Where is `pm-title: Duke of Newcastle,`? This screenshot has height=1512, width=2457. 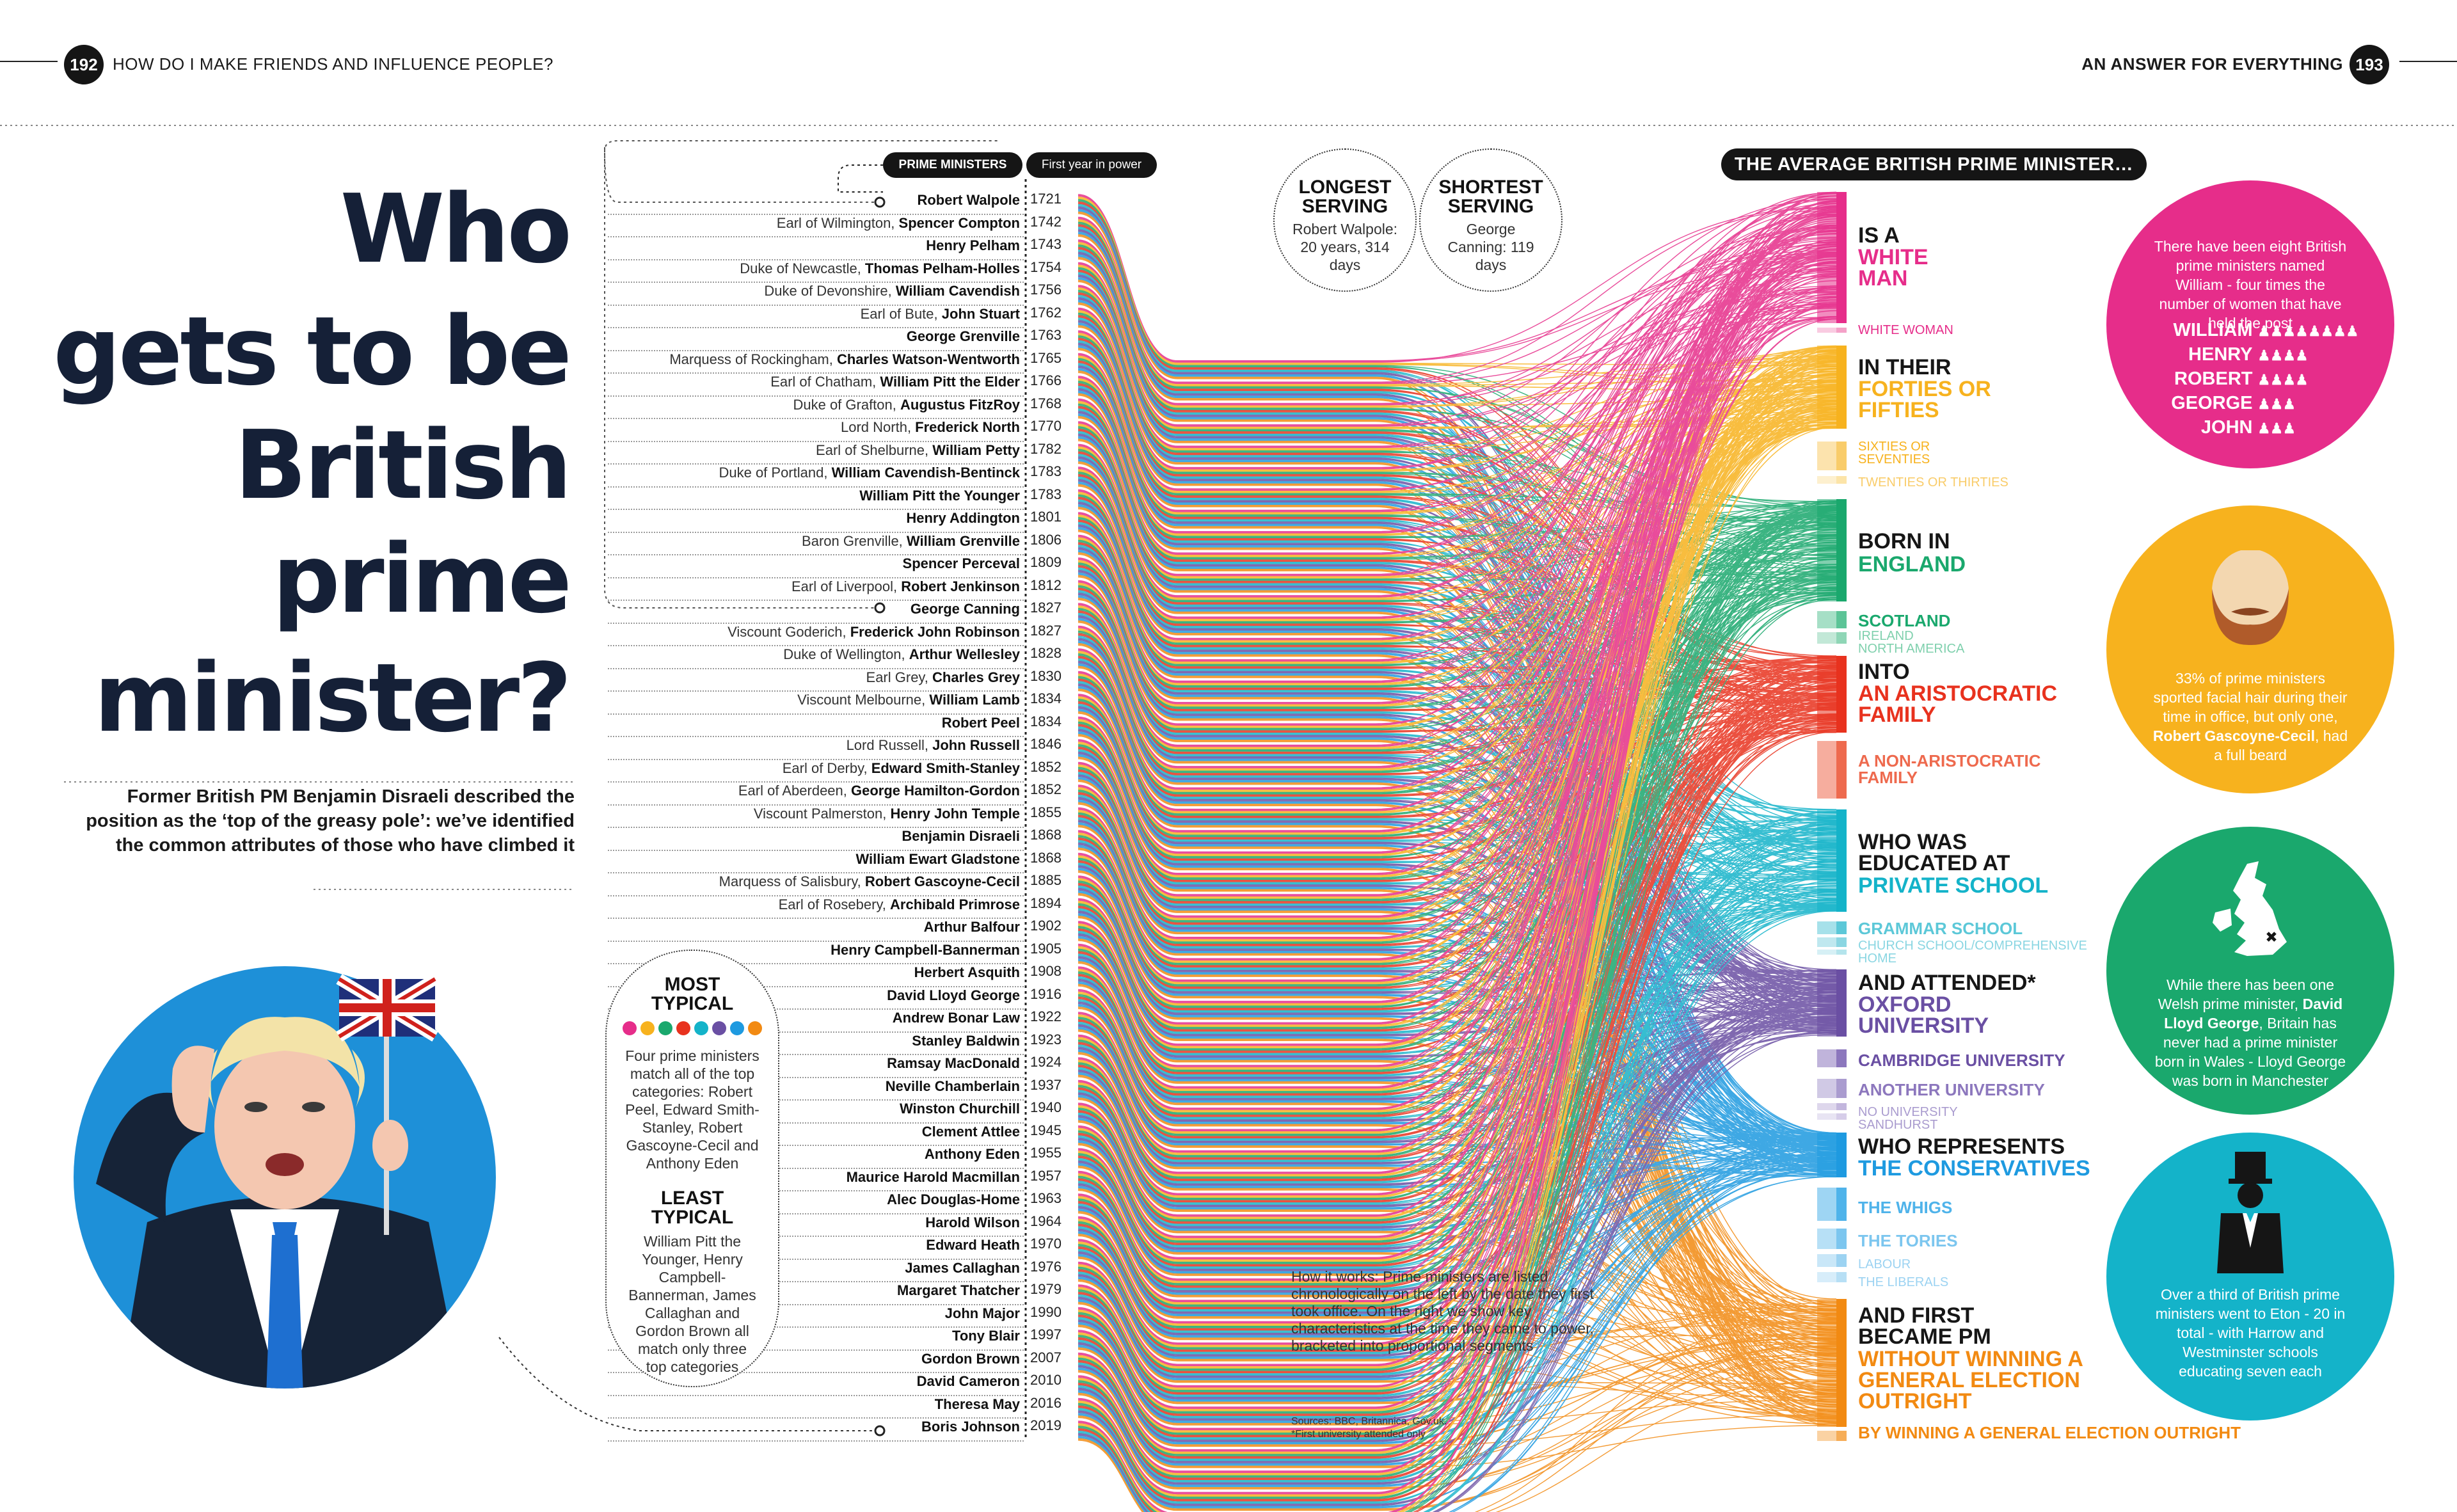 pm-title: Duke of Newcastle, is located at coordinates (803, 268).